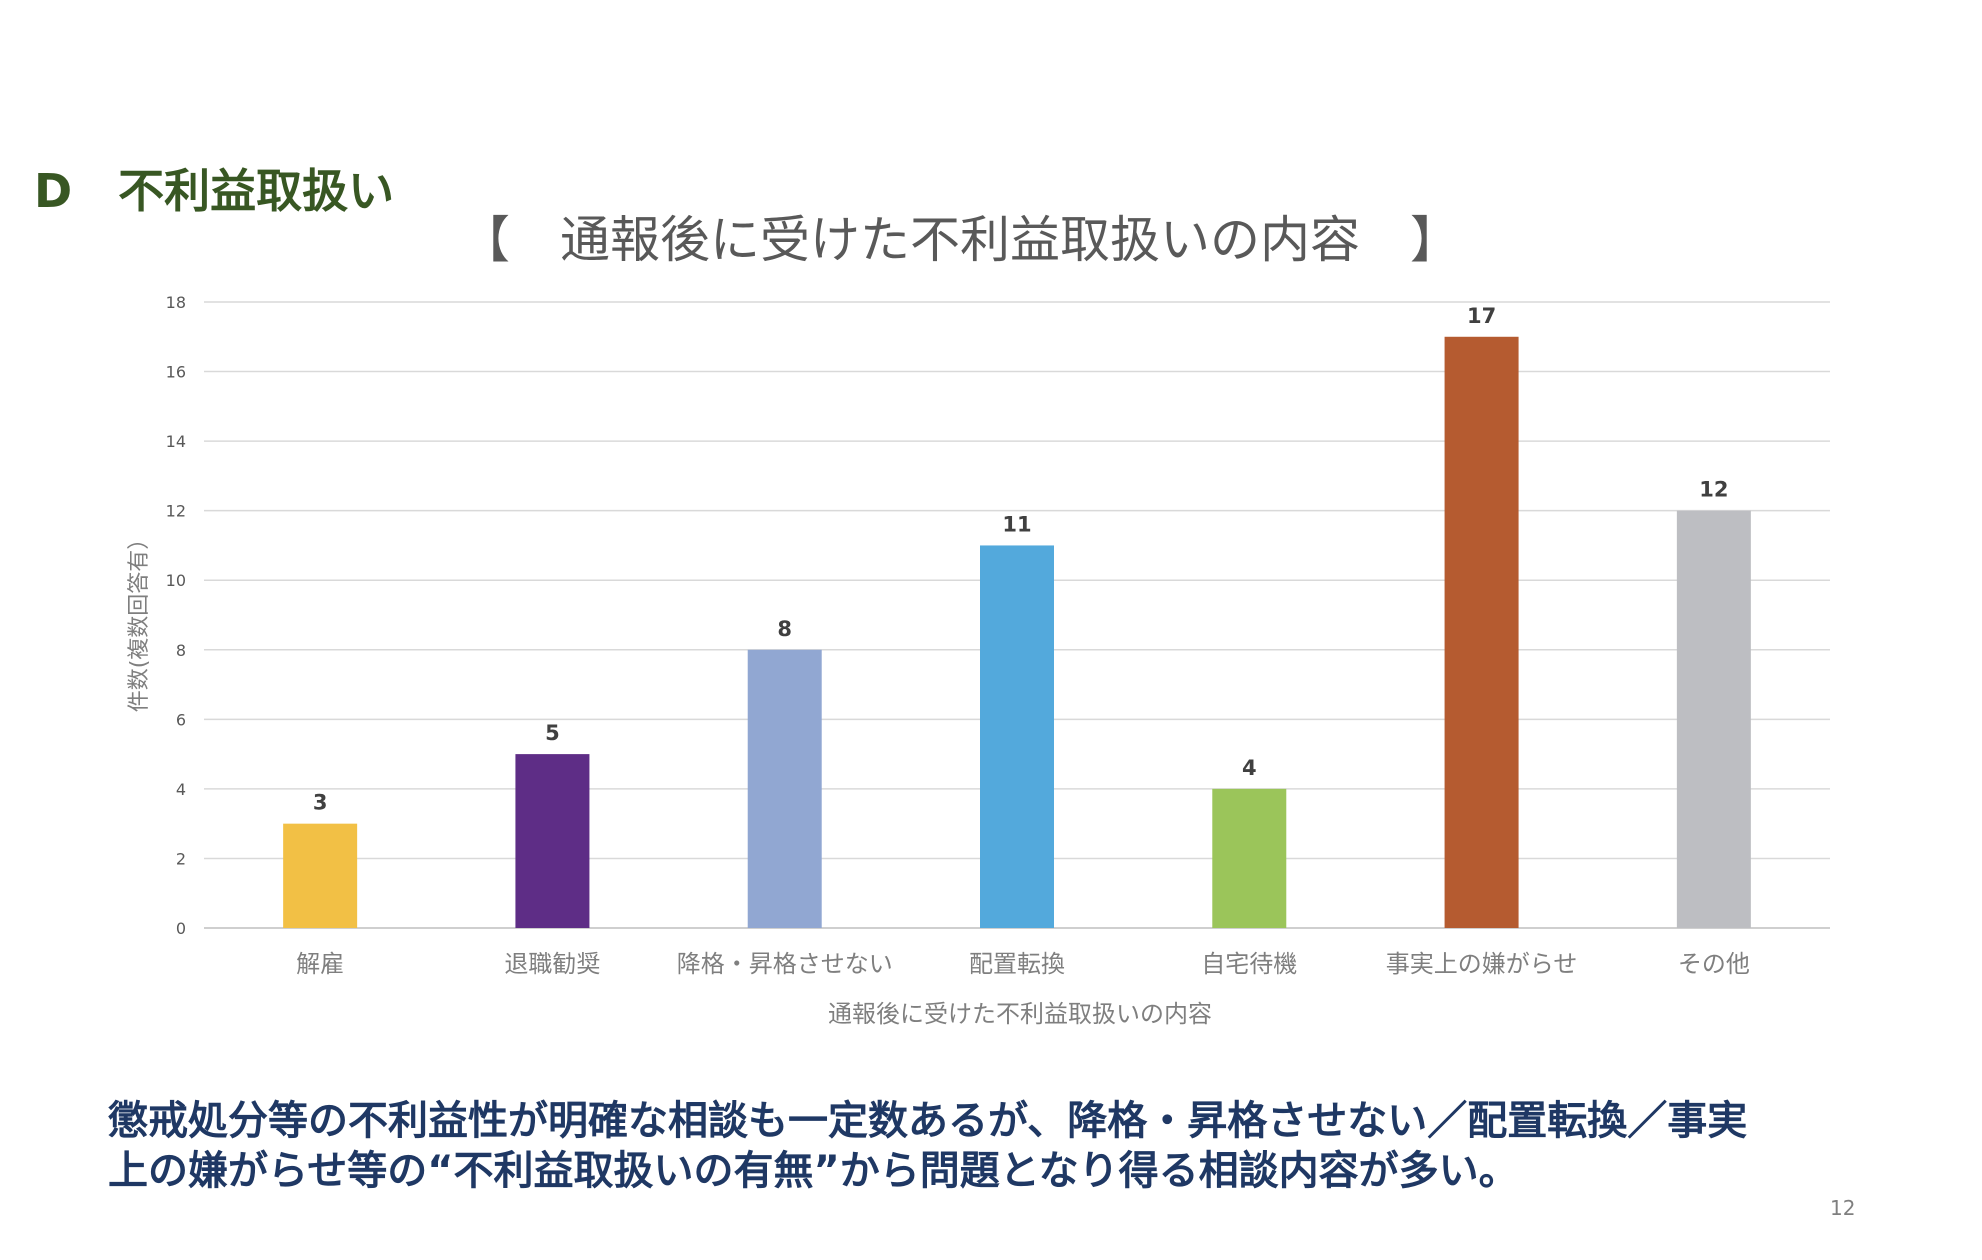 This screenshot has width=1982, height=1260. I want to click on x-tick-label: その他, so click(1714, 964).